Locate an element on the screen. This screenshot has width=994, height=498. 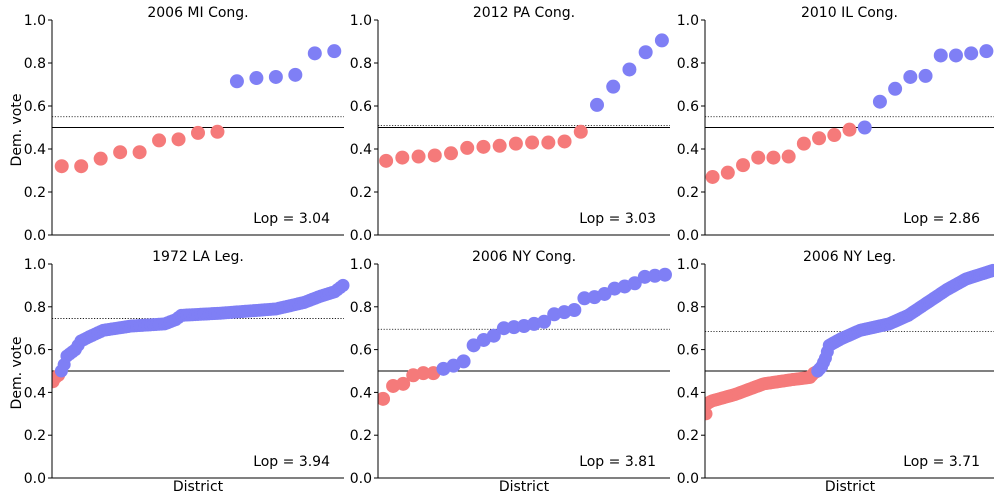
panel-title: 1972 LA Leg. is located at coordinates (198, 257).